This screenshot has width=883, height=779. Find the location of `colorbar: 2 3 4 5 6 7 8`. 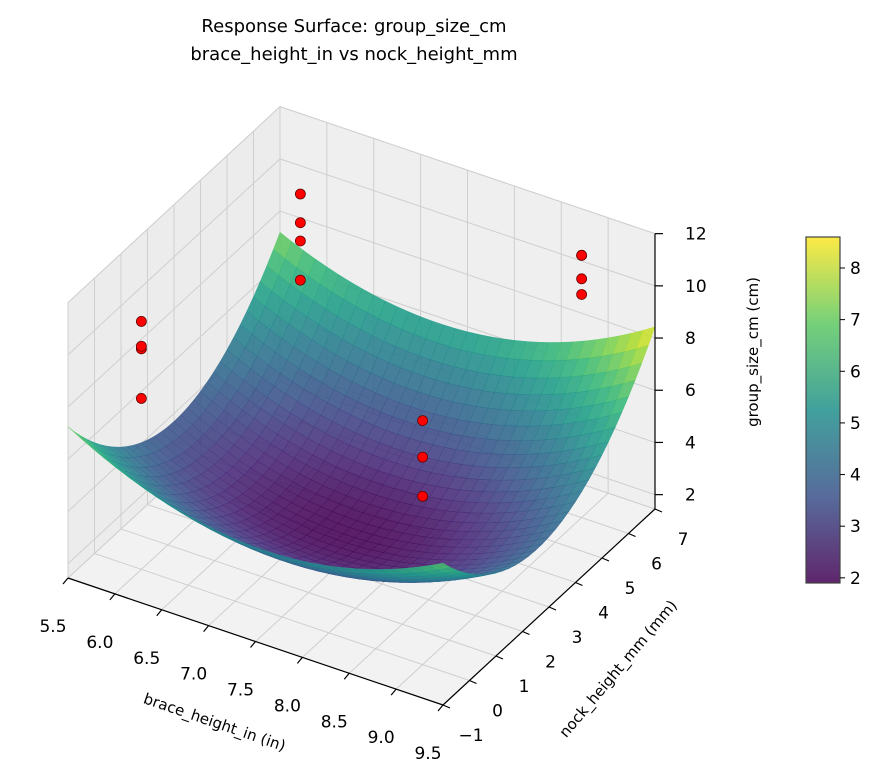

colorbar: 2 3 4 5 6 7 8 is located at coordinates (833, 413).